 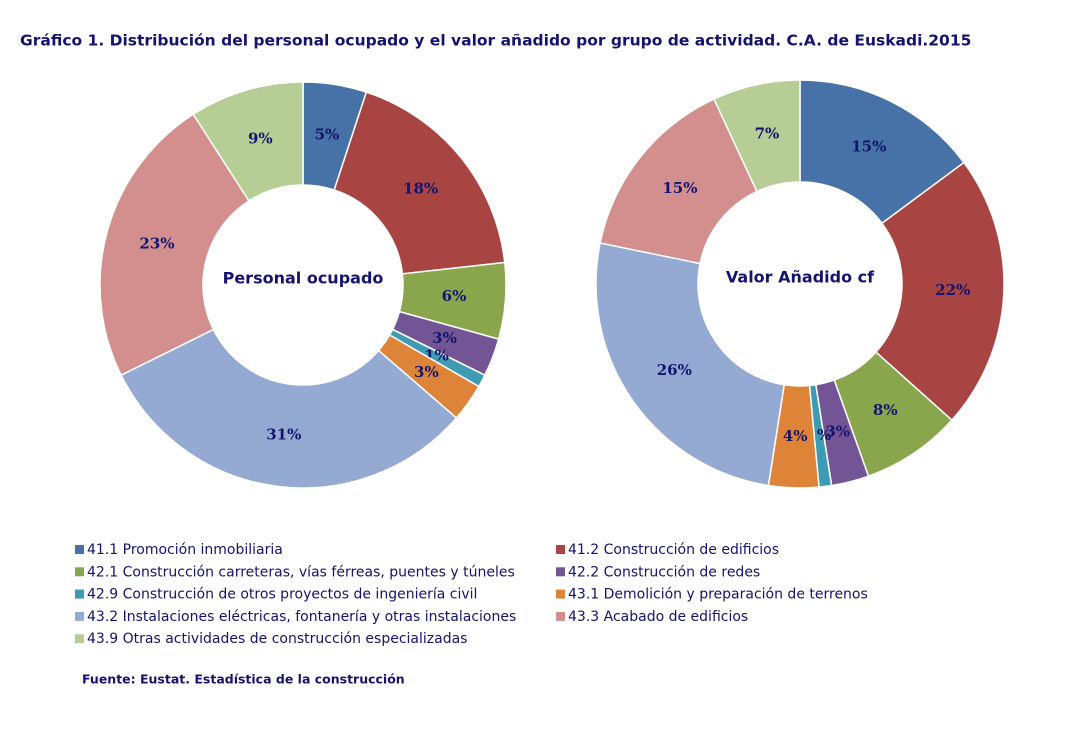 I want to click on center-label: Personal ocupado, so click(x=303, y=278).